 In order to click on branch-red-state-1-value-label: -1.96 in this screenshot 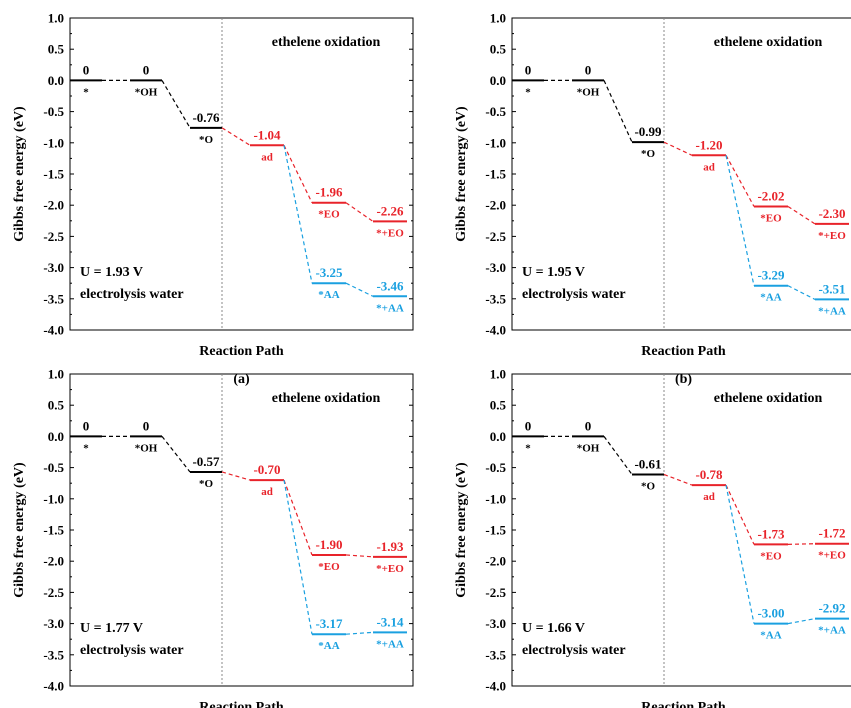, I will do `click(329, 192)`.